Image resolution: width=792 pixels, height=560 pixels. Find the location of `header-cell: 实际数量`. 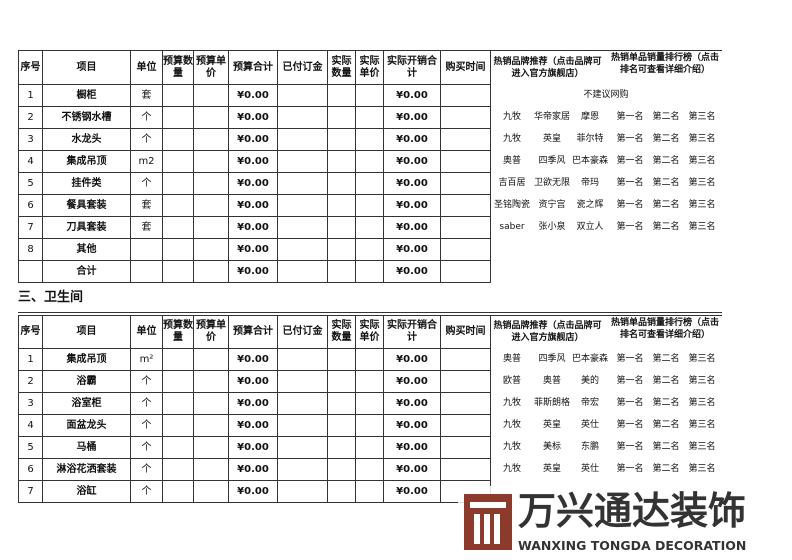

header-cell: 实际数量 is located at coordinates (341, 332).